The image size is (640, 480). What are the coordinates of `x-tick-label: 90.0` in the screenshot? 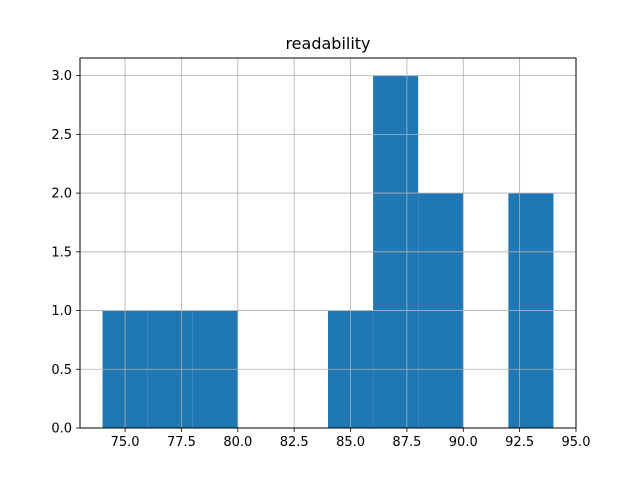 It's located at (463, 442).